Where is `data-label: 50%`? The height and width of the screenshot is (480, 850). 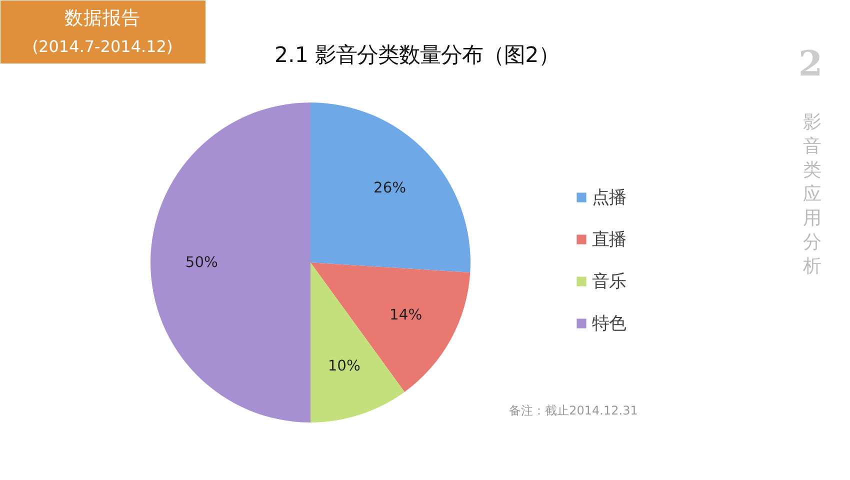 data-label: 50% is located at coordinates (201, 262).